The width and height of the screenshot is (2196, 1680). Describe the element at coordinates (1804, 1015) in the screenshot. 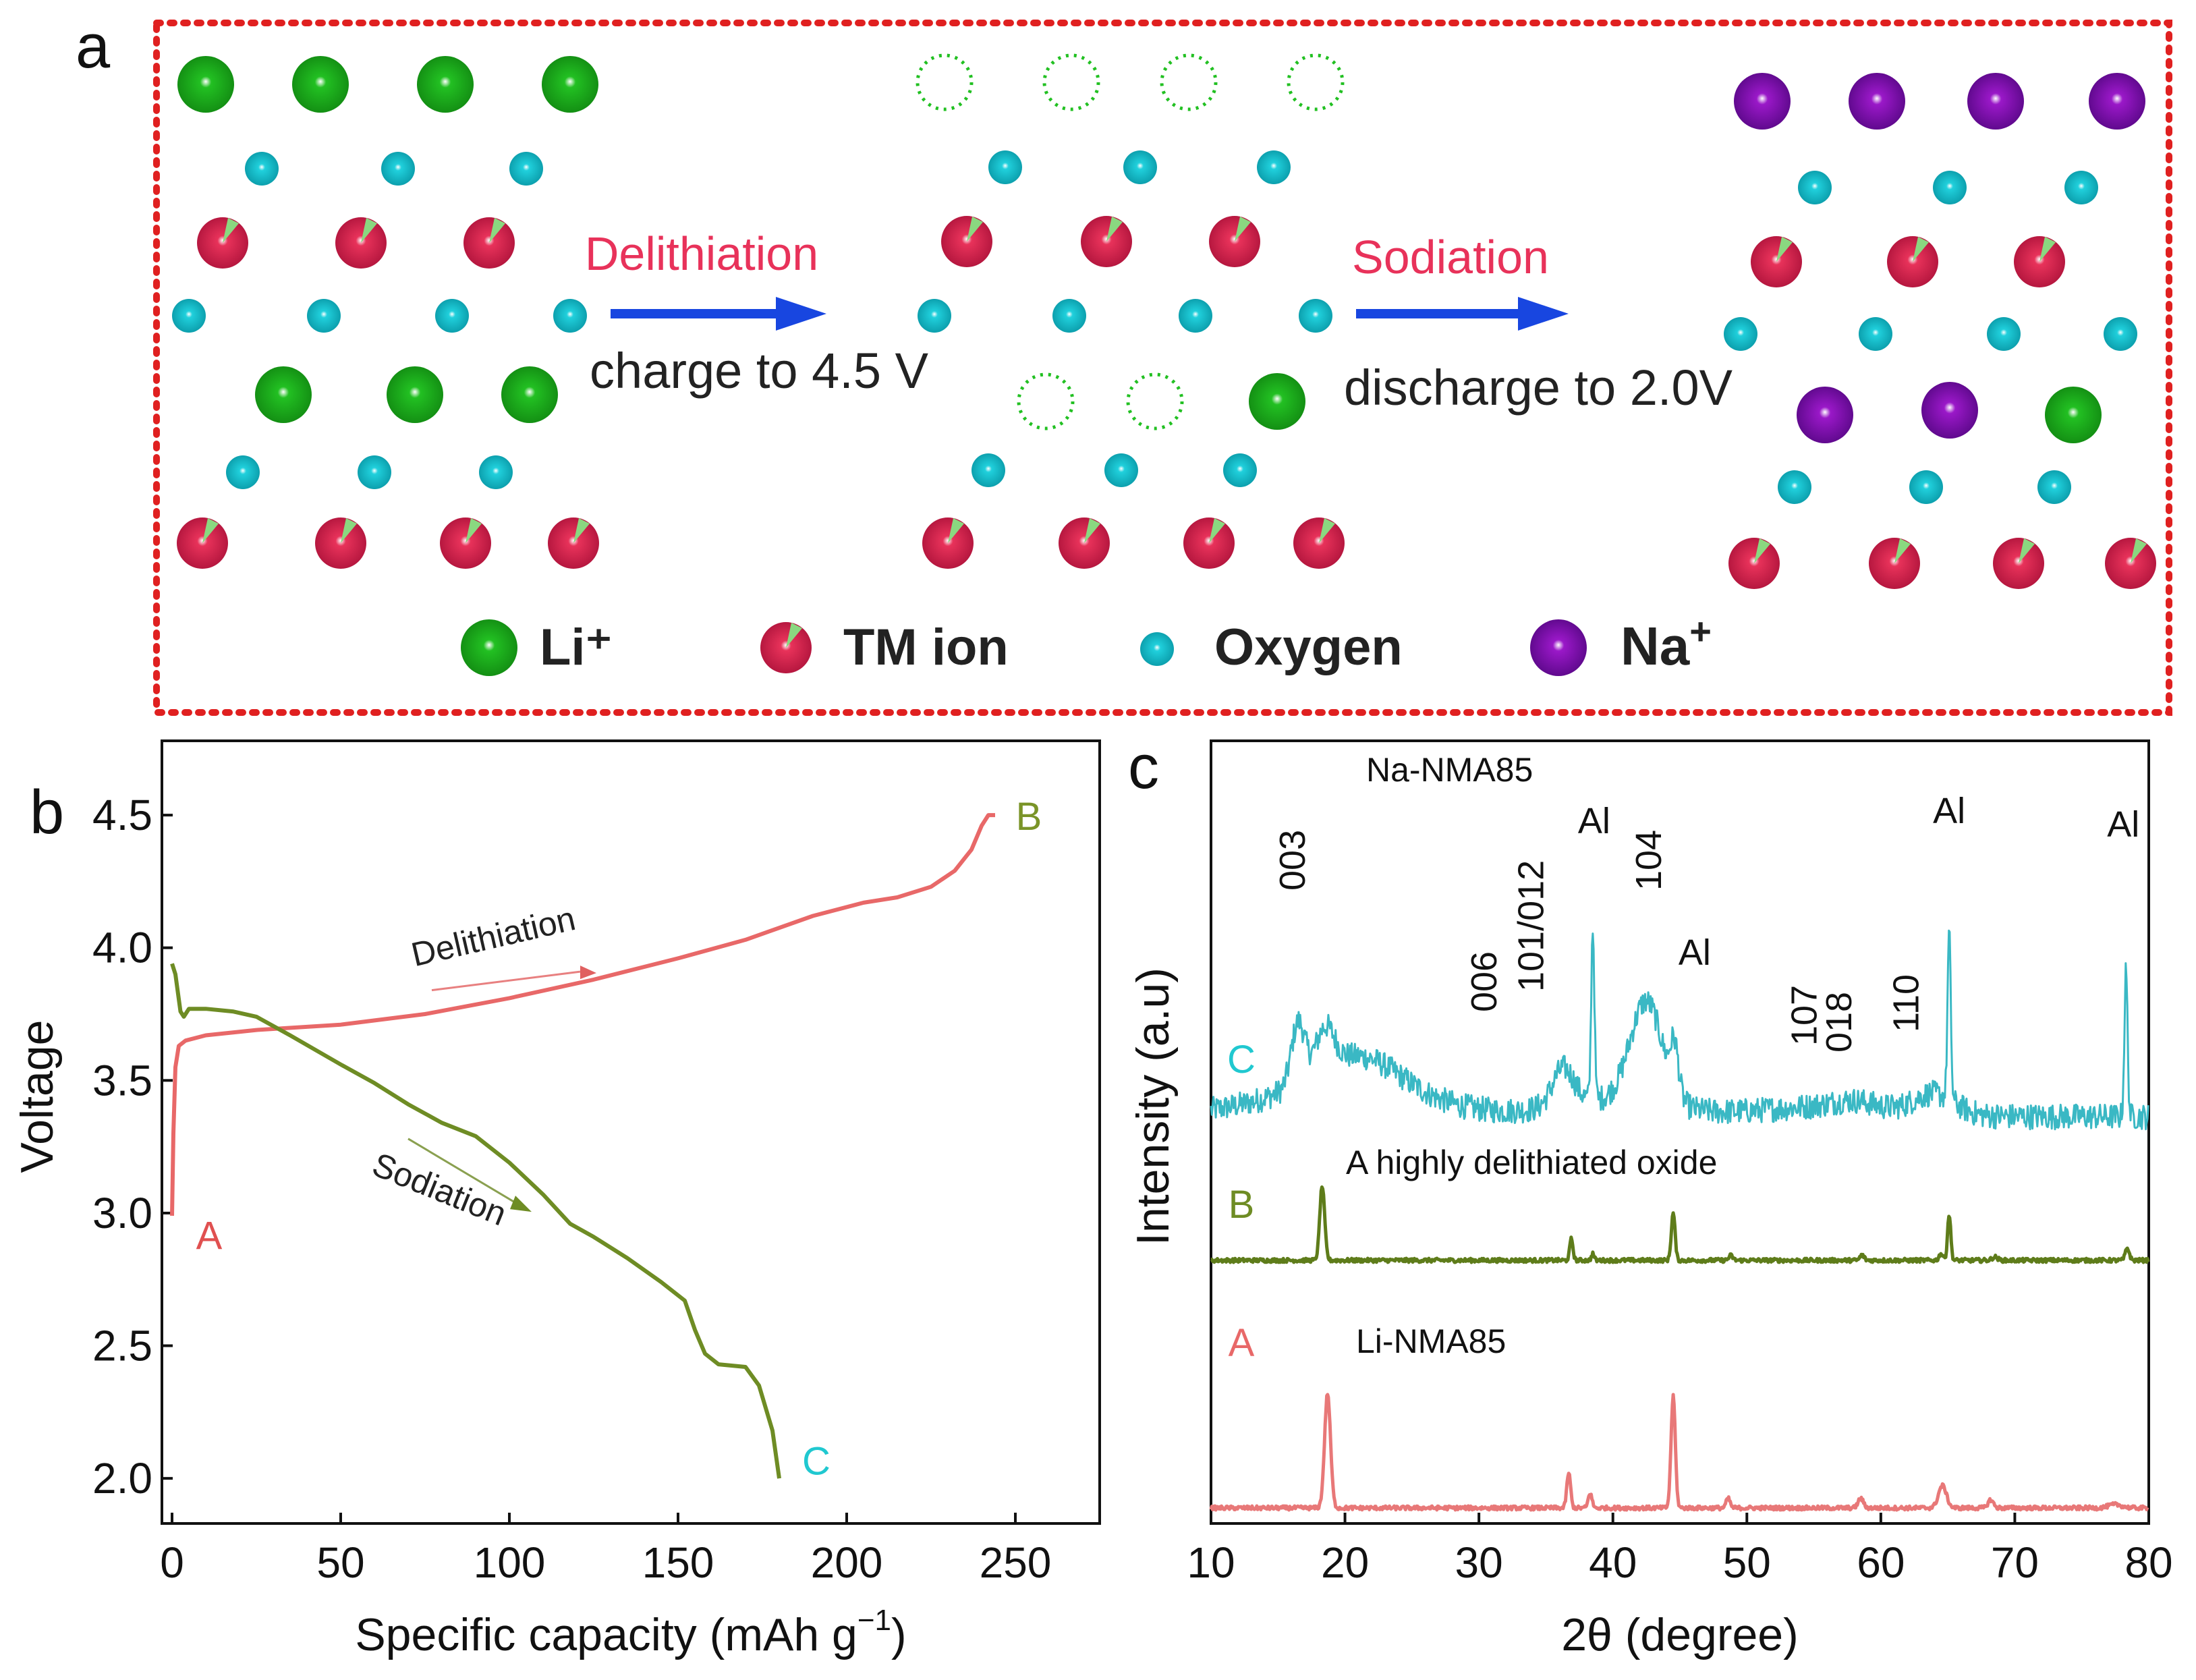

I see `peak-label: 107` at that location.